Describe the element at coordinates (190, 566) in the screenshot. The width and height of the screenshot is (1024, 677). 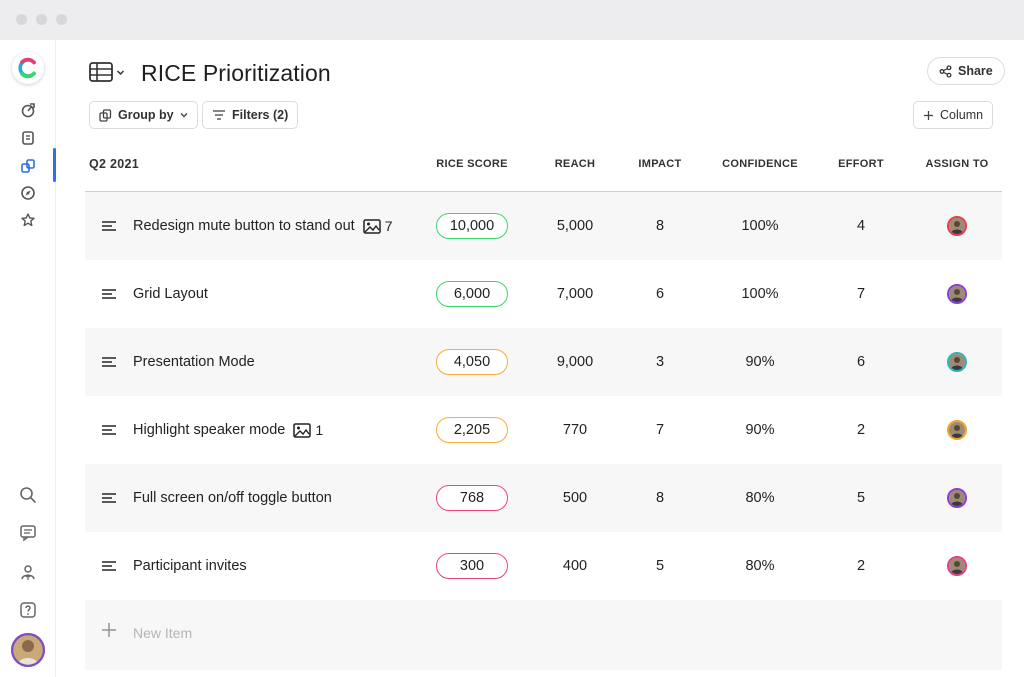
I see `item-name: Participant invites` at that location.